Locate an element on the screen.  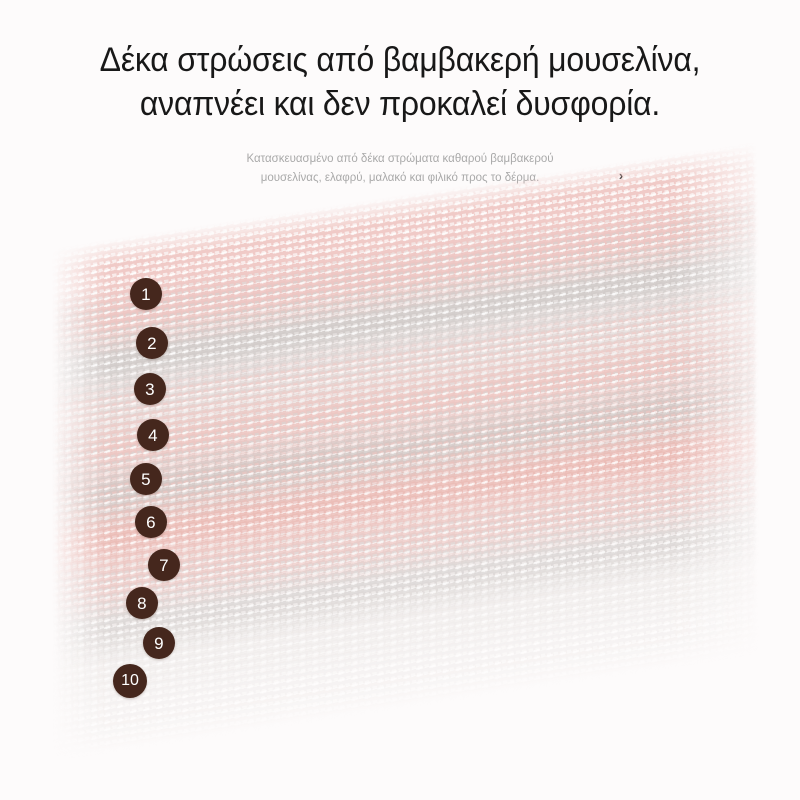
layer-badge-8: 8 is located at coordinates (142, 603).